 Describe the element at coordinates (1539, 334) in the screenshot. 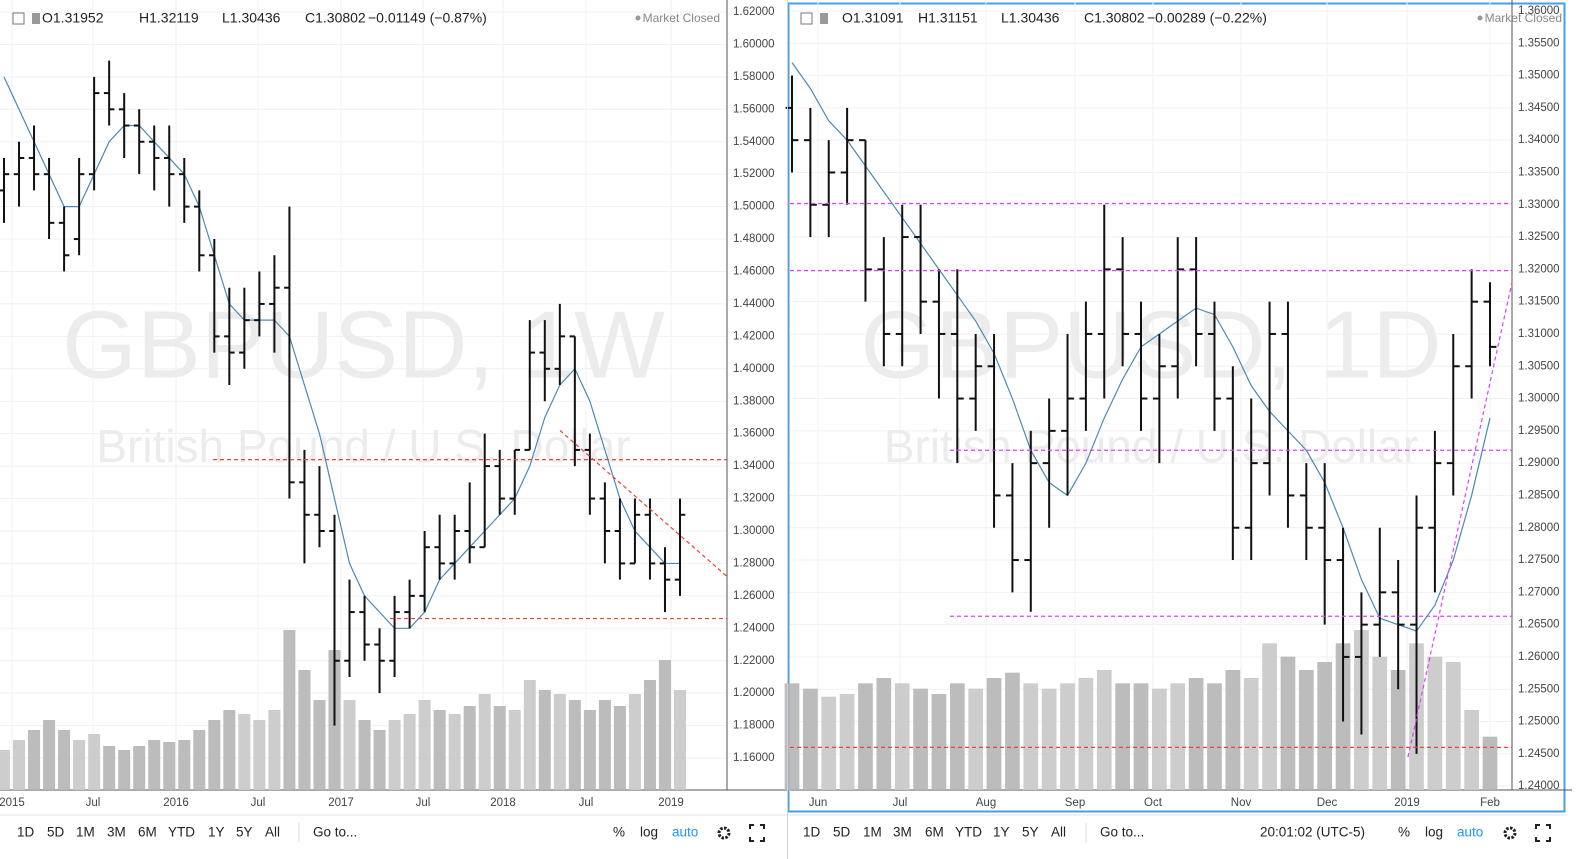

I see `y-tick-label: 1.31000` at that location.